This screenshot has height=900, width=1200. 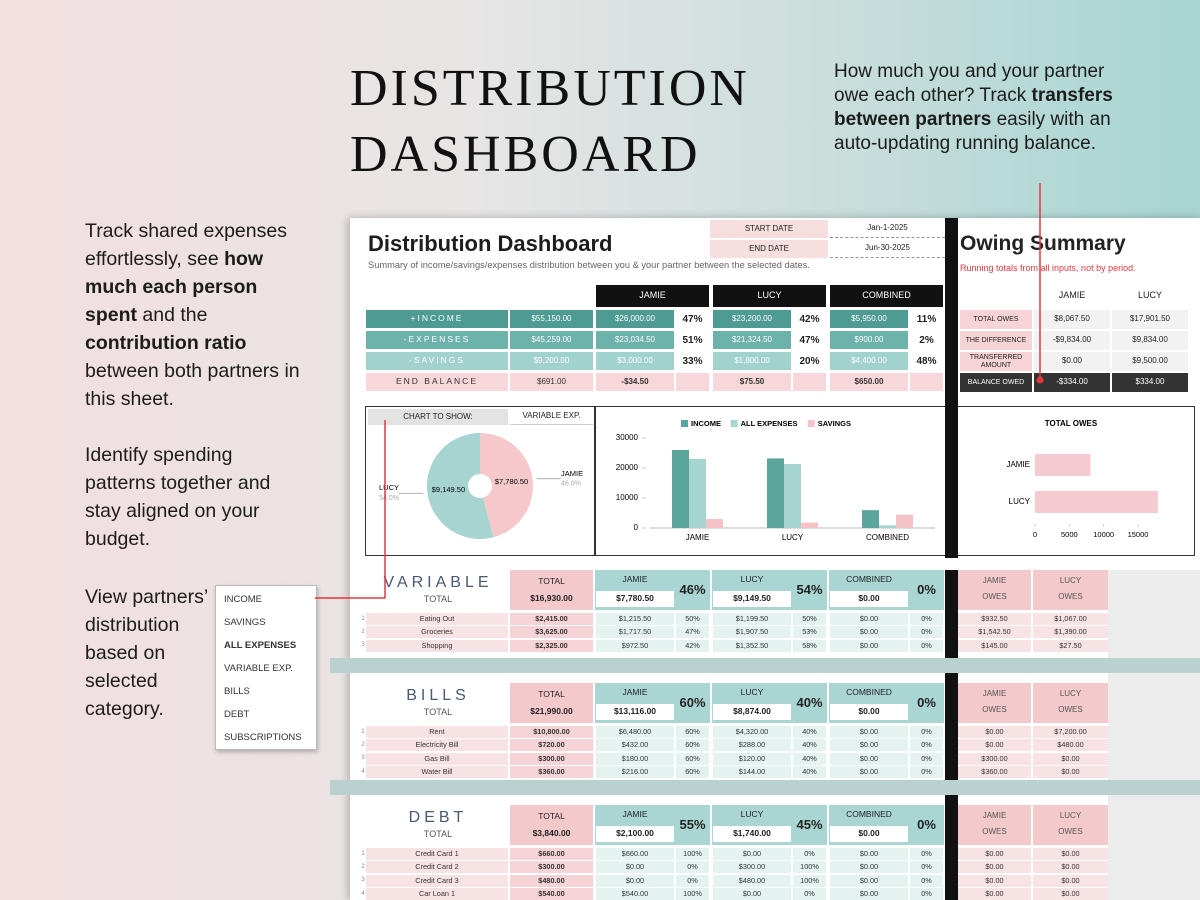 I want to click on legend-label: INCOME, so click(x=706, y=423).